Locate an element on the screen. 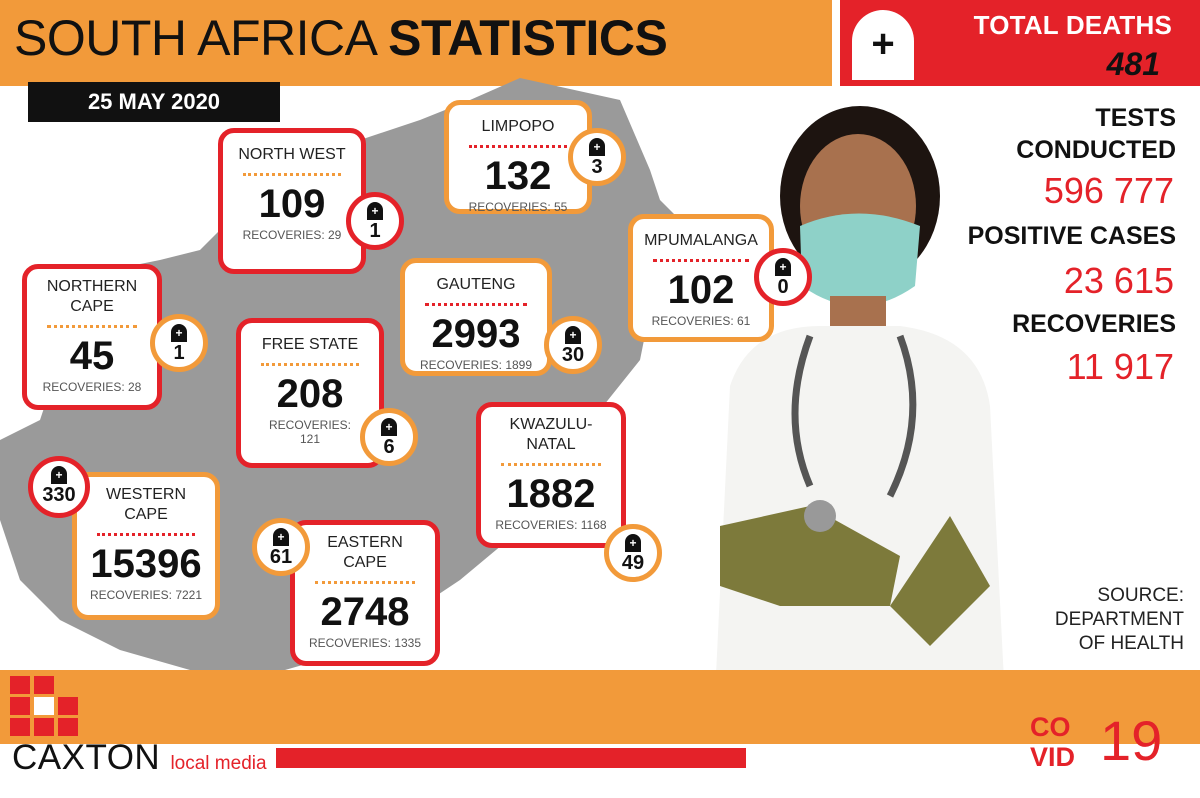 The width and height of the screenshot is (1200, 798). title-bold: STATISTICS is located at coordinates (528, 38).